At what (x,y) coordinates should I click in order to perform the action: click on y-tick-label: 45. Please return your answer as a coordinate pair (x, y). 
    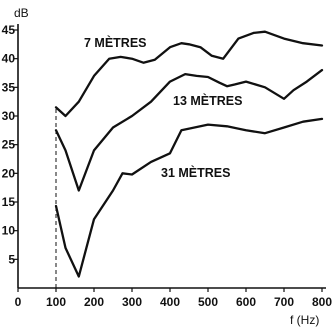
    Looking at the image, I should click on (9, 30).